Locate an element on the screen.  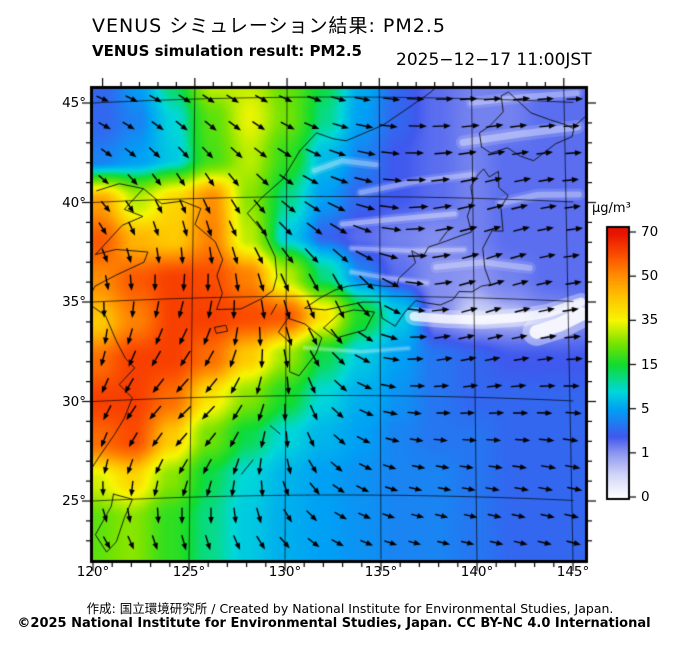
datetime-label: 2025−12−17 11:00JST is located at coordinates (494, 60).